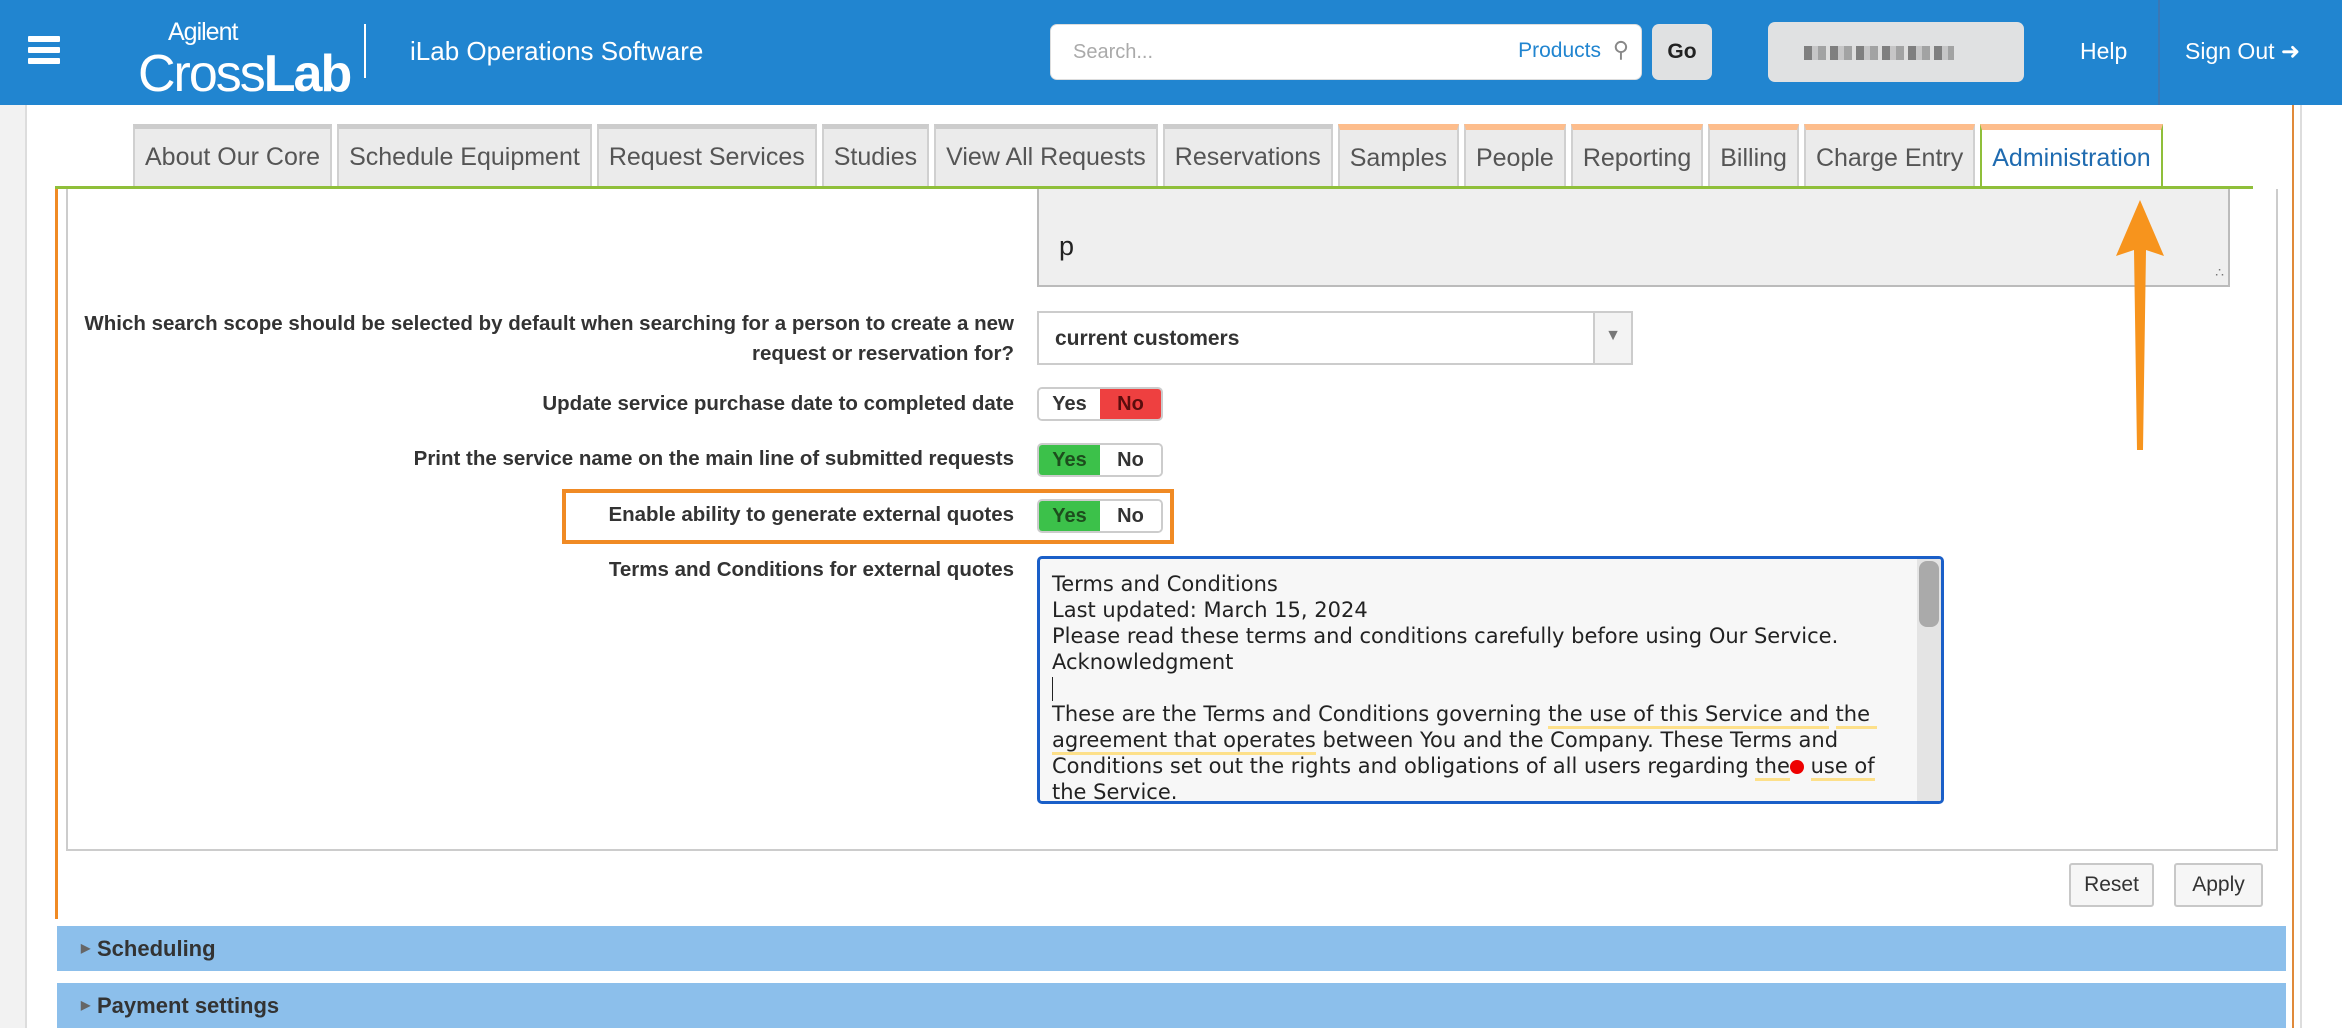 The image size is (2342, 1028). What do you see at coordinates (2290, 51) in the screenshot?
I see `sign-out-icon: ➜` at bounding box center [2290, 51].